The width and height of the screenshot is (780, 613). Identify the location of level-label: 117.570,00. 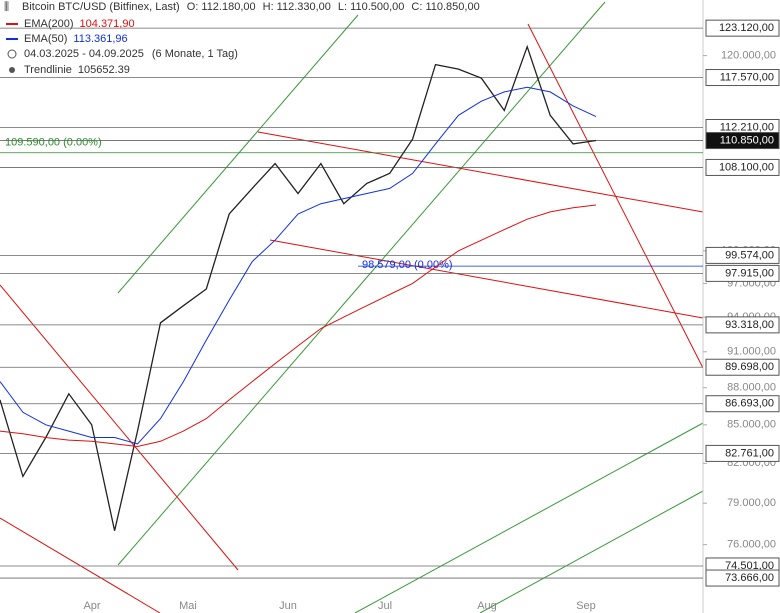
(747, 77).